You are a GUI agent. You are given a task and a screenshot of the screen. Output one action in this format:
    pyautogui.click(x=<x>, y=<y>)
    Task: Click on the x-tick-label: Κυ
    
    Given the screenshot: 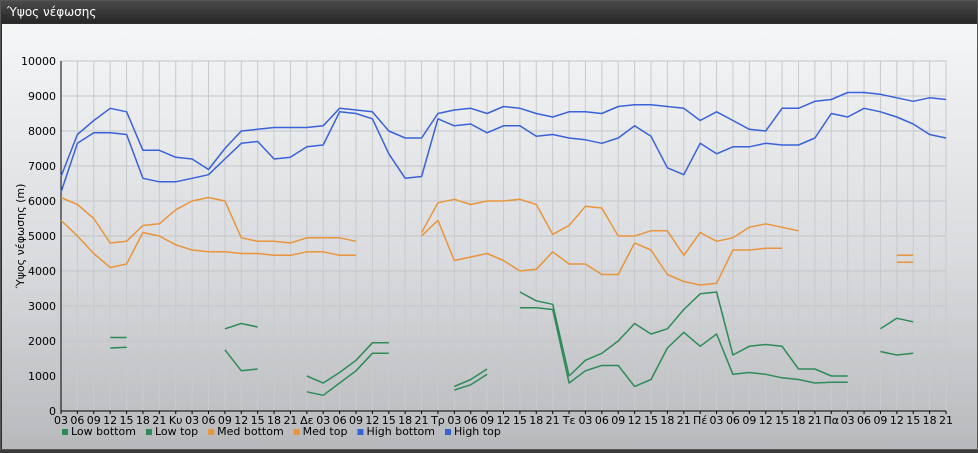 What is the action you would take?
    pyautogui.click(x=176, y=420)
    